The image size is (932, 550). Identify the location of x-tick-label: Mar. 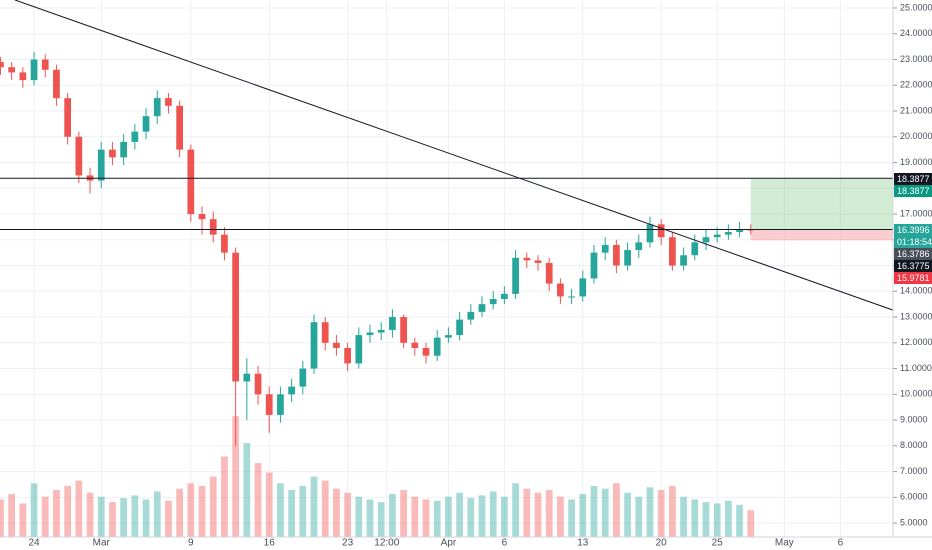
(102, 543).